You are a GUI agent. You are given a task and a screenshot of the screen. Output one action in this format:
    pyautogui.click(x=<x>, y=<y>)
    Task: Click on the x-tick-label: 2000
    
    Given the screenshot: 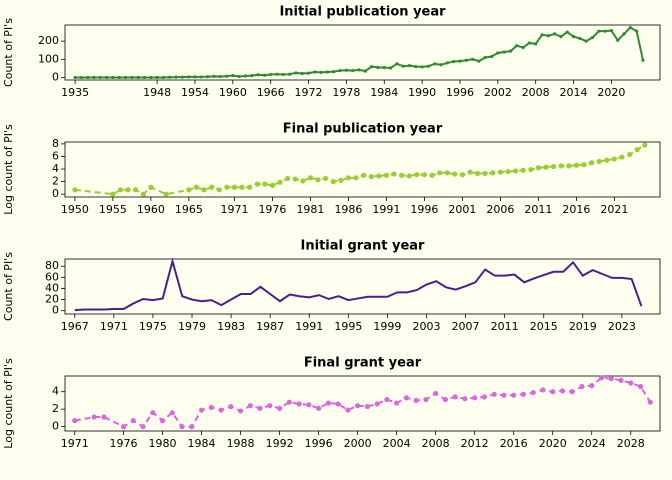 What is the action you would take?
    pyautogui.click(x=358, y=443)
    